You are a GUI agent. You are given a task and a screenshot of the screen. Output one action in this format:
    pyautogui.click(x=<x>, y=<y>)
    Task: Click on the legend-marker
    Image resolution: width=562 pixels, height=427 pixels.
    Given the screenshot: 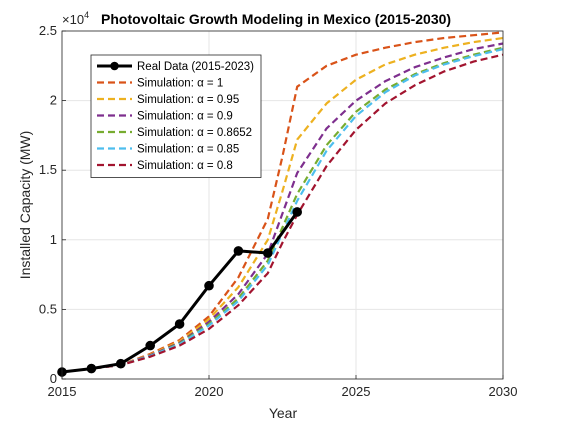 What is the action you would take?
    pyautogui.click(x=114, y=66)
    